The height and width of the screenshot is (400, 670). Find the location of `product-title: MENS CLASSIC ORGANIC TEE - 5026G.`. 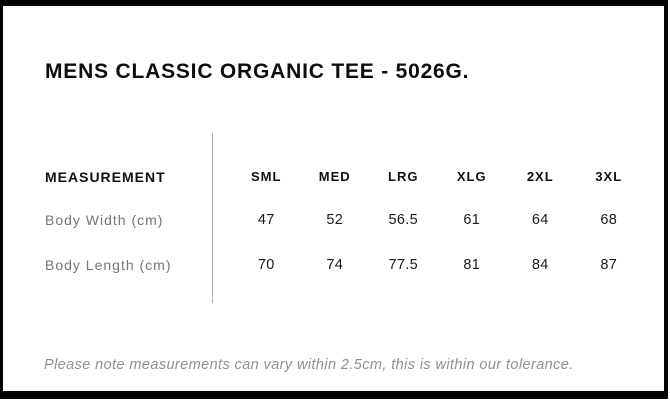

product-title: MENS CLASSIC ORGANIC TEE - 5026G. is located at coordinates (257, 72).